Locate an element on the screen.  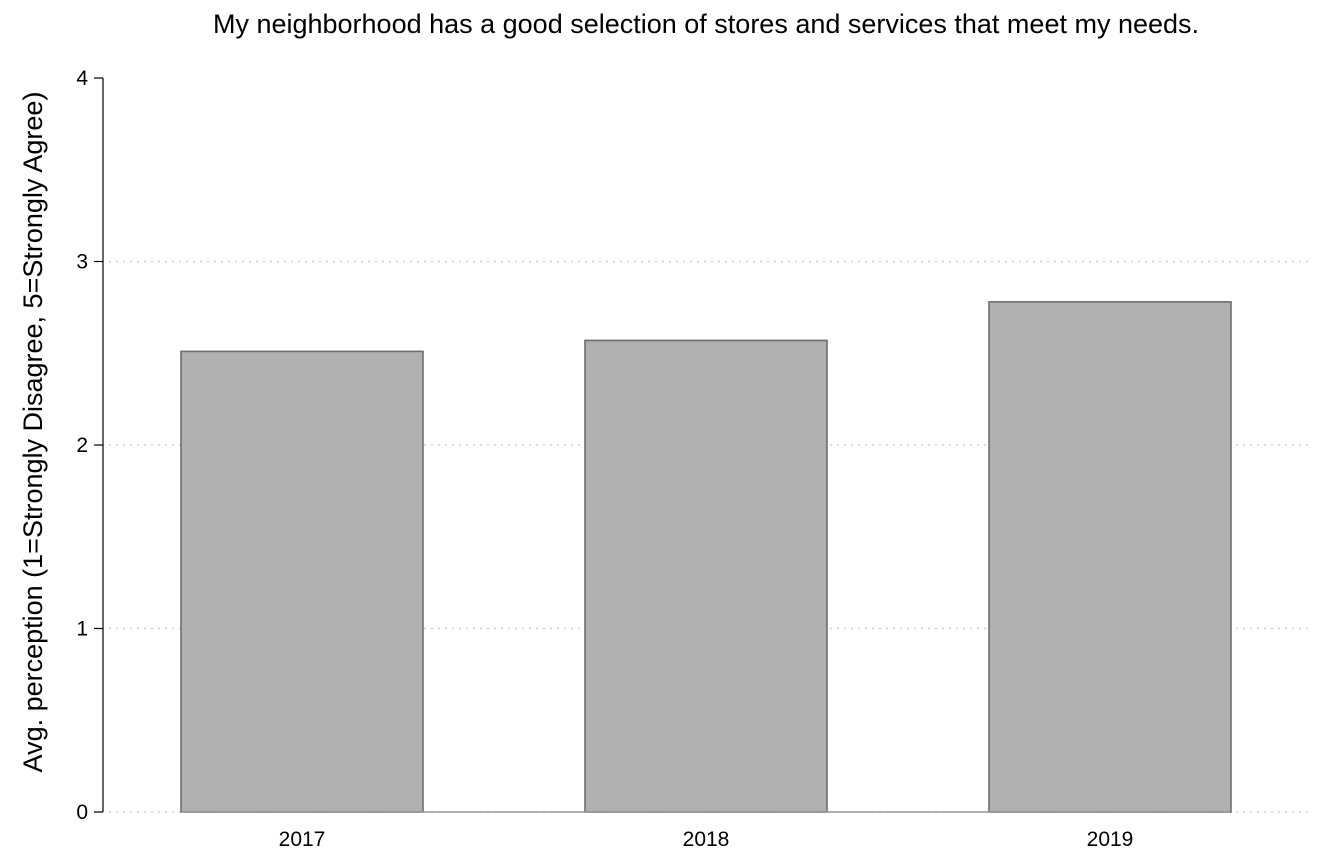
y-tick-labels: 0 1 2 3 4 is located at coordinates (82, 445).